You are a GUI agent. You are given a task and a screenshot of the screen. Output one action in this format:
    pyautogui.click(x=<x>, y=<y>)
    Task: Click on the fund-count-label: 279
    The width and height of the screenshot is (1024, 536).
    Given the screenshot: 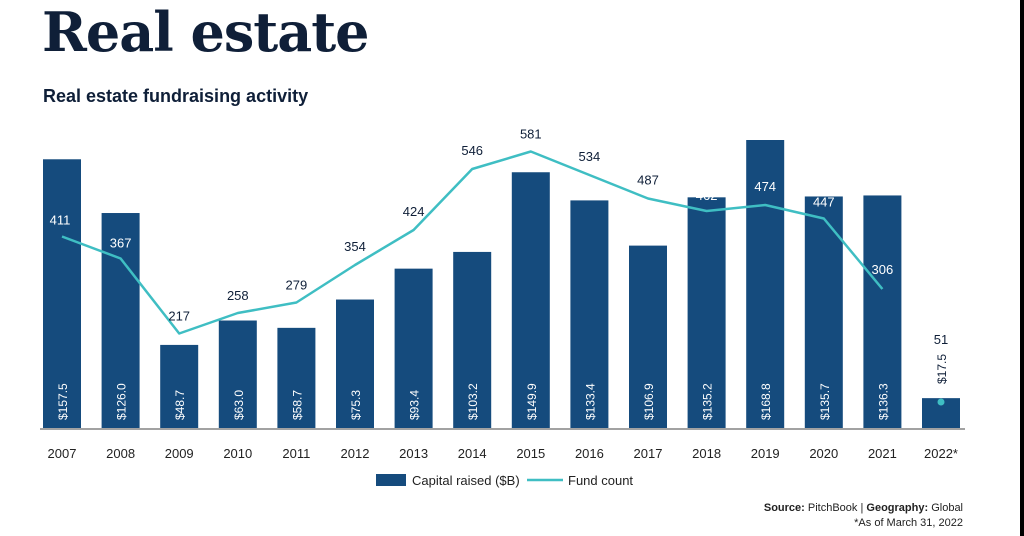 What is the action you would take?
    pyautogui.click(x=297, y=285)
    